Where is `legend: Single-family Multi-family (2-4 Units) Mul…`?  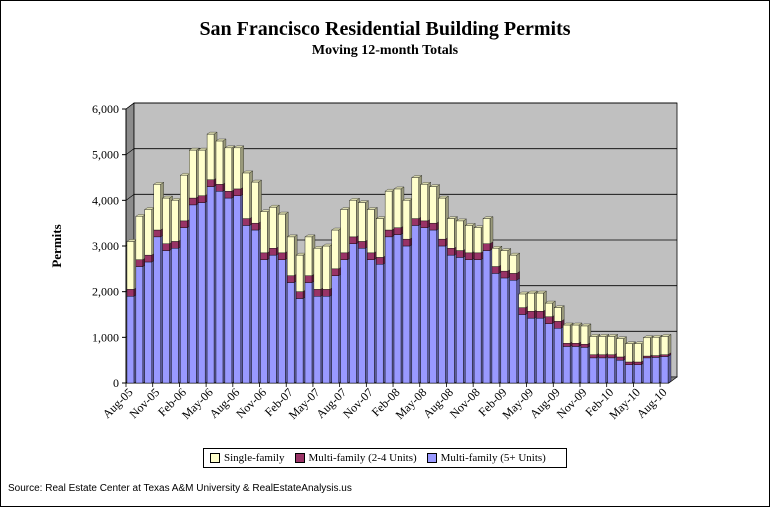
legend: Single-family Multi-family (2-4 Units) Mul… is located at coordinates (385, 458).